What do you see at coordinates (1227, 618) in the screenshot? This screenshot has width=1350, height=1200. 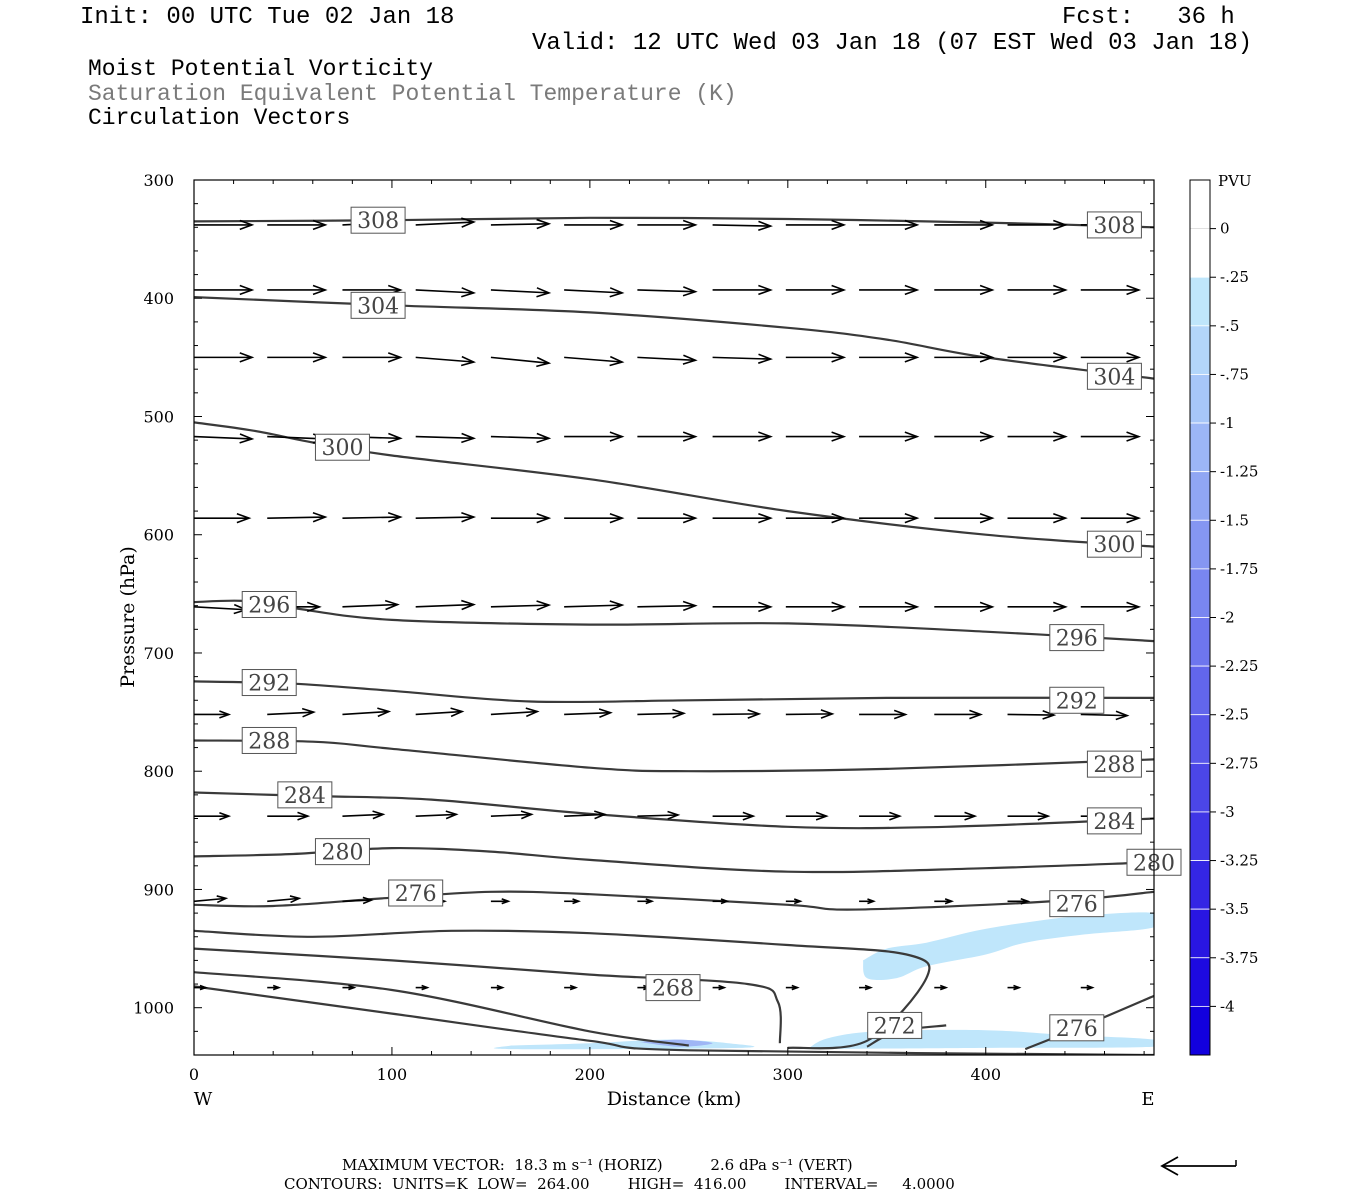 I see `colorbar-label: -2` at bounding box center [1227, 618].